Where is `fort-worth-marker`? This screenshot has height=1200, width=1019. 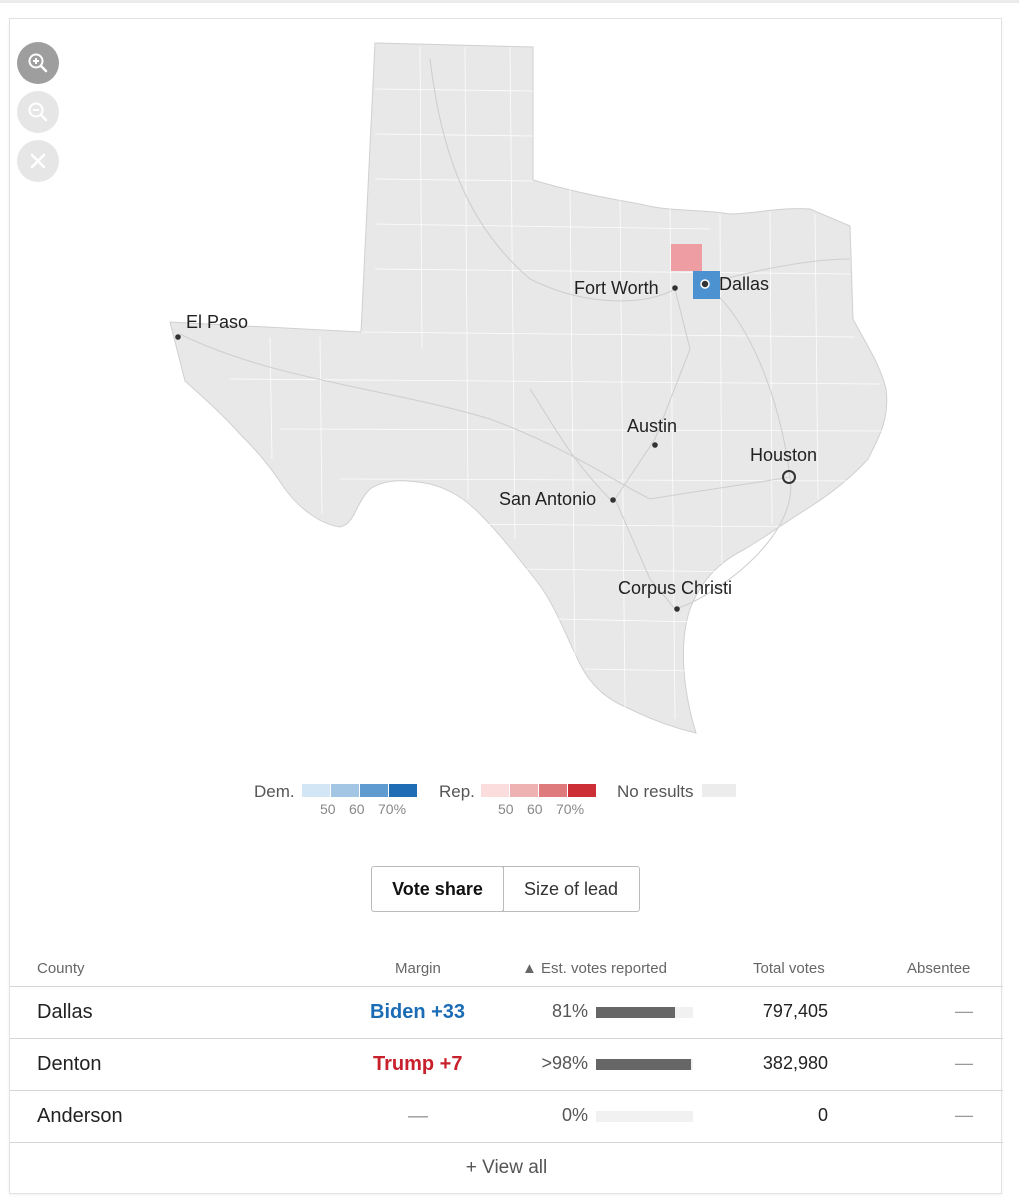 fort-worth-marker is located at coordinates (675, 288).